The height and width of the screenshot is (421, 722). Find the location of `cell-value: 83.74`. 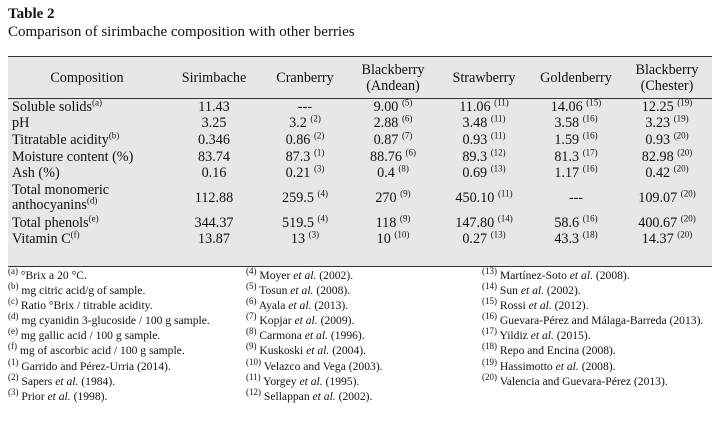

cell-value: 83.74 is located at coordinates (214, 156).